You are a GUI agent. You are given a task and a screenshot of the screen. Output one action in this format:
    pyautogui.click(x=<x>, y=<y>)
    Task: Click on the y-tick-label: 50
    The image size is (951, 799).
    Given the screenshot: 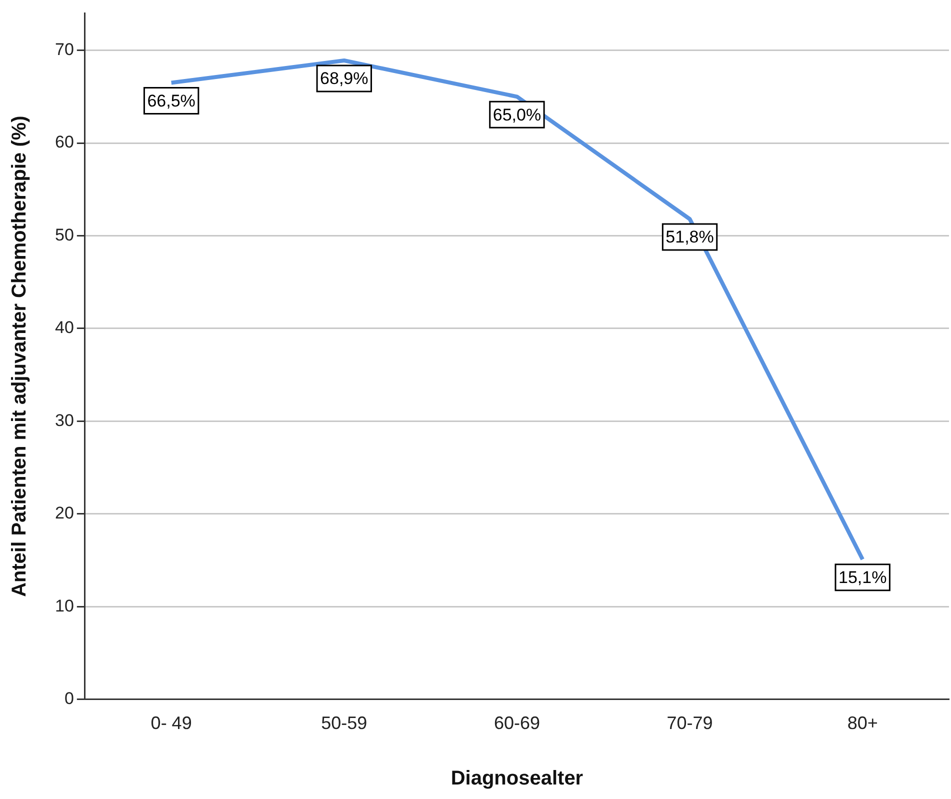 What is the action you would take?
    pyautogui.click(x=64, y=234)
    